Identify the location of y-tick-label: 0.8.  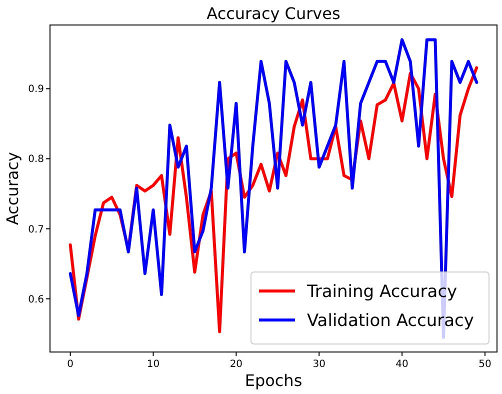
(36, 160).